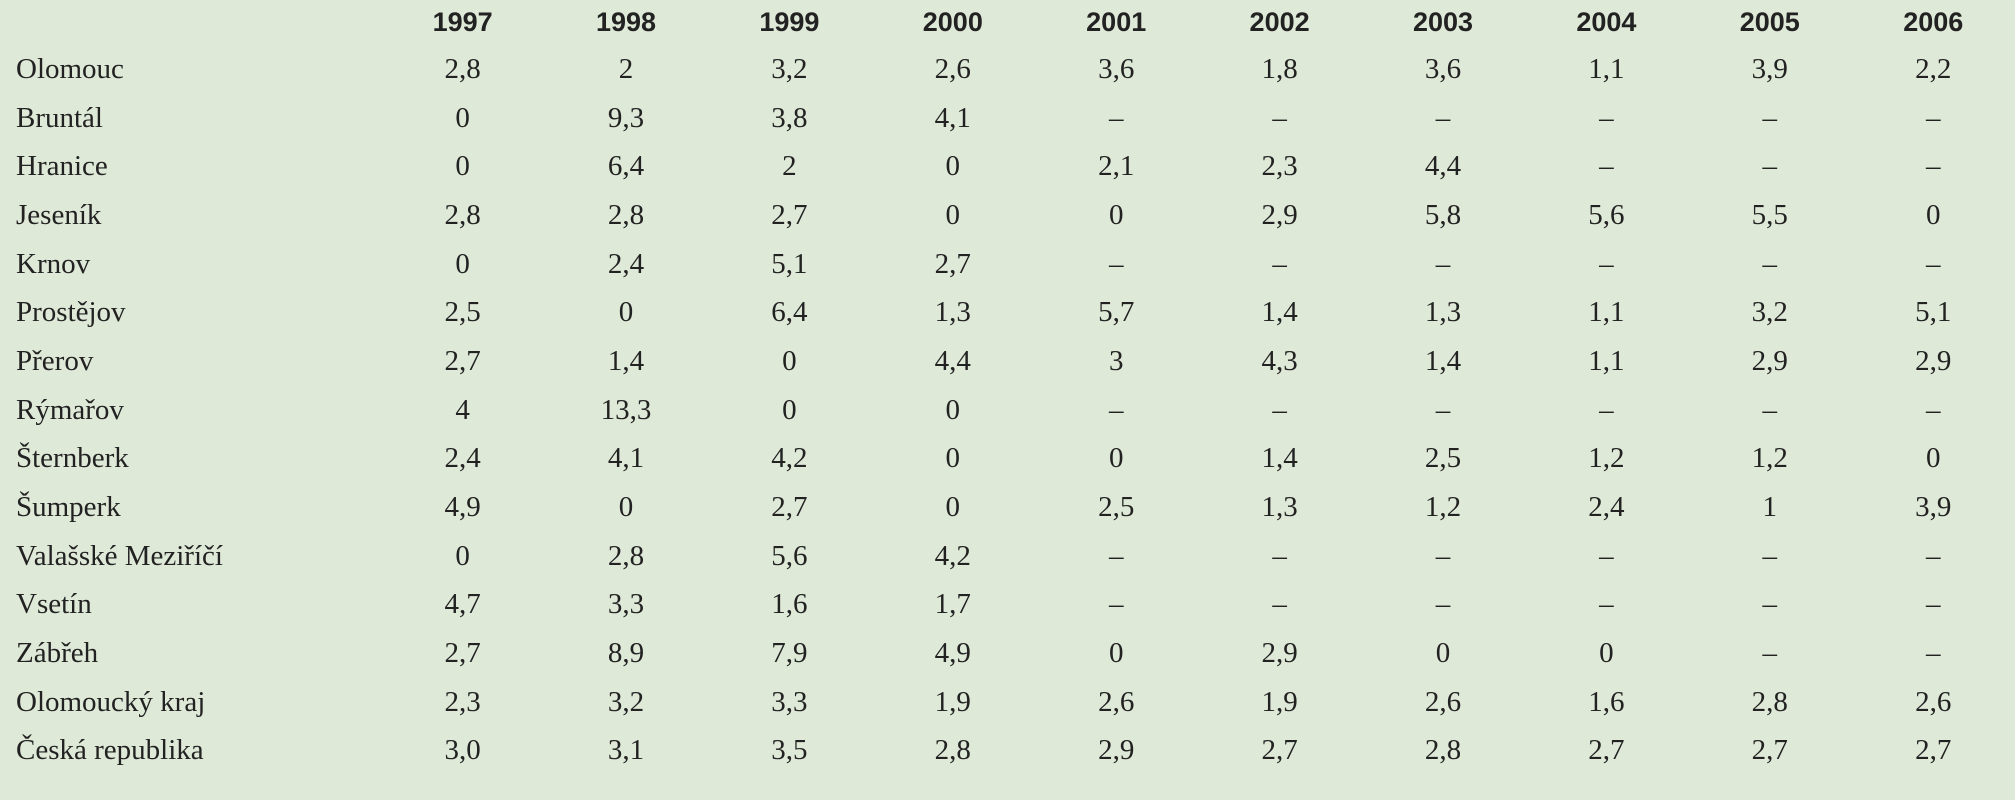 This screenshot has height=800, width=2015. What do you see at coordinates (1007, 507) in the screenshot?
I see `table-row: Šumperk 4,9 0 2,7 0 2,5 1,3 1,2 2,4 1 3,9` at bounding box center [1007, 507].